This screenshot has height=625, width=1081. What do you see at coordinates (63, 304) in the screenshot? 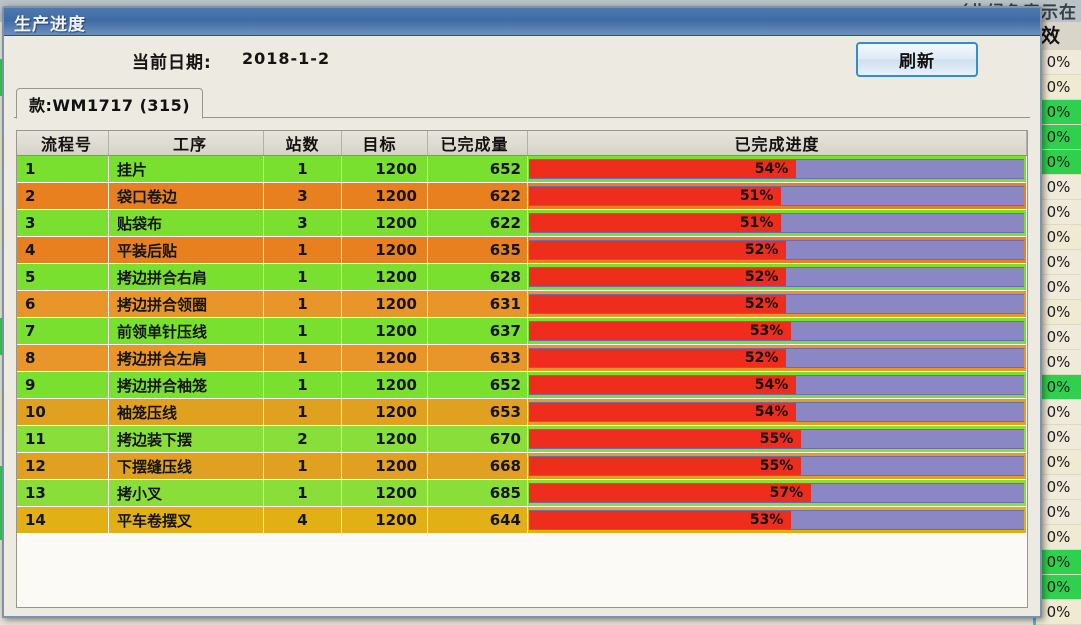
I see `cell-seq: 6` at bounding box center [63, 304].